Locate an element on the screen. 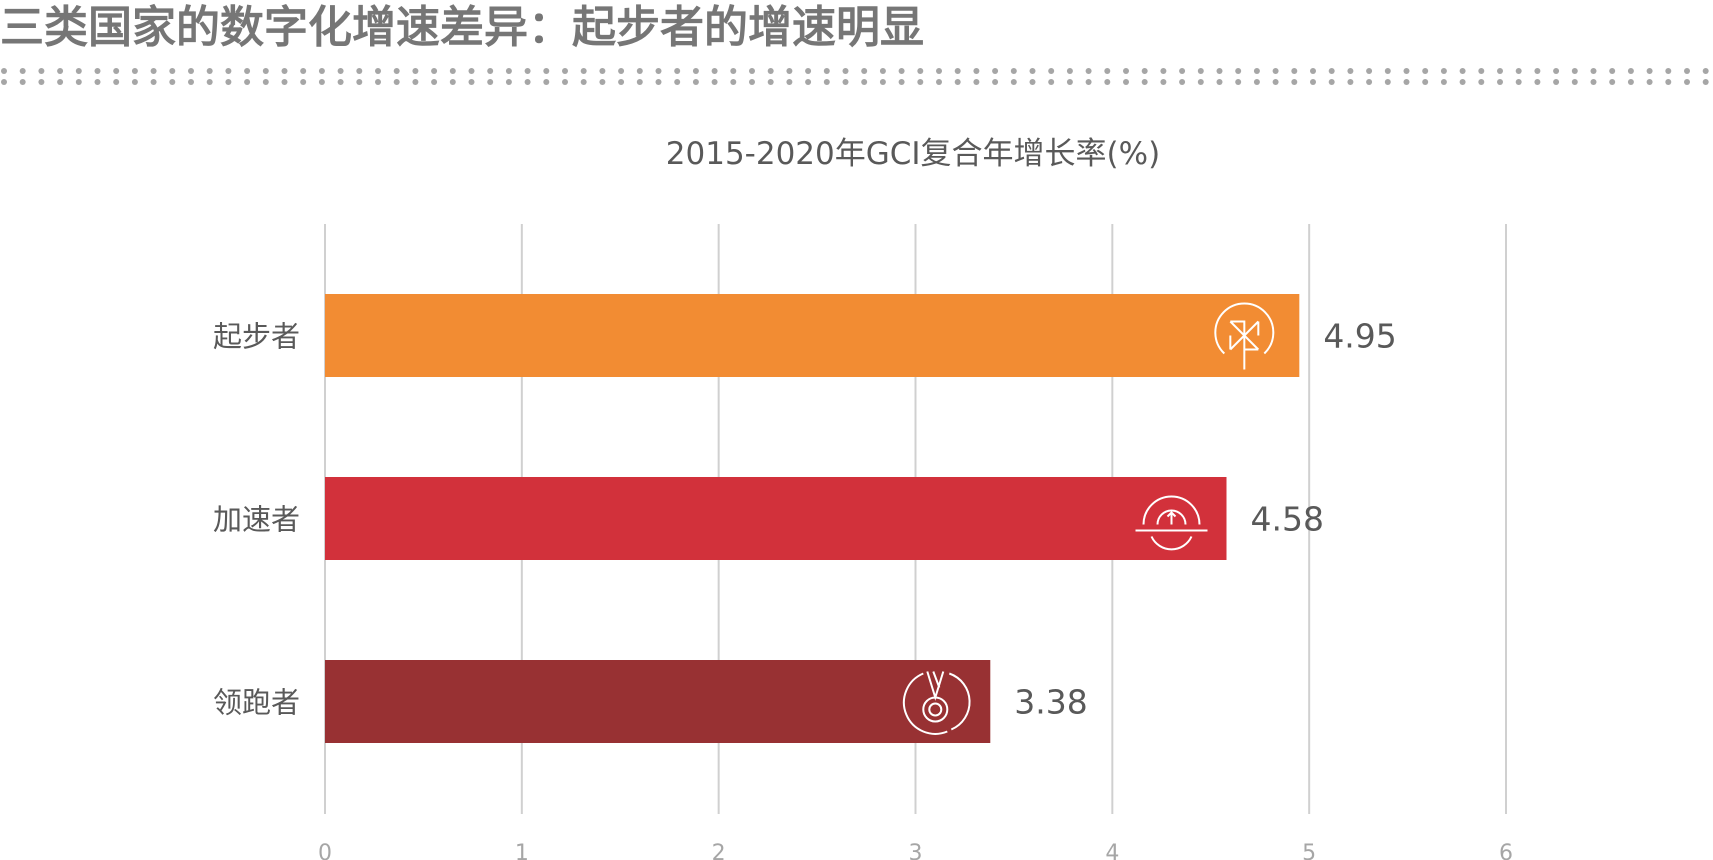  page-title: 三类国家的数字化增速差异：起步者的增速明显 is located at coordinates (462, 27).